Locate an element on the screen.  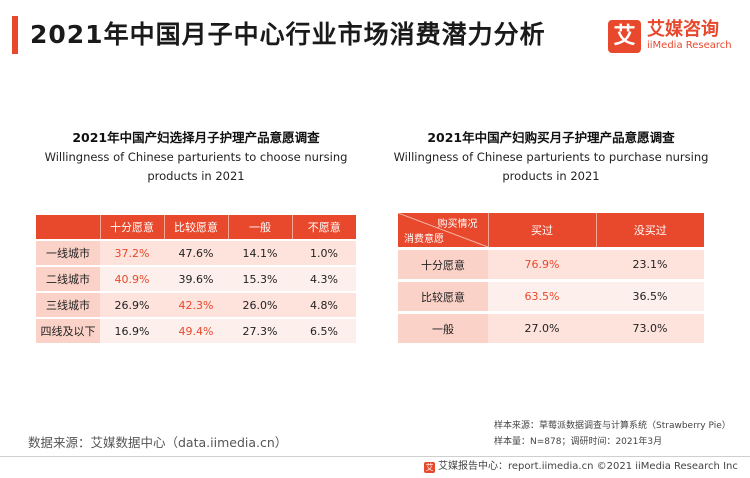
table-cell: 76.9% is located at coordinates (542, 264).